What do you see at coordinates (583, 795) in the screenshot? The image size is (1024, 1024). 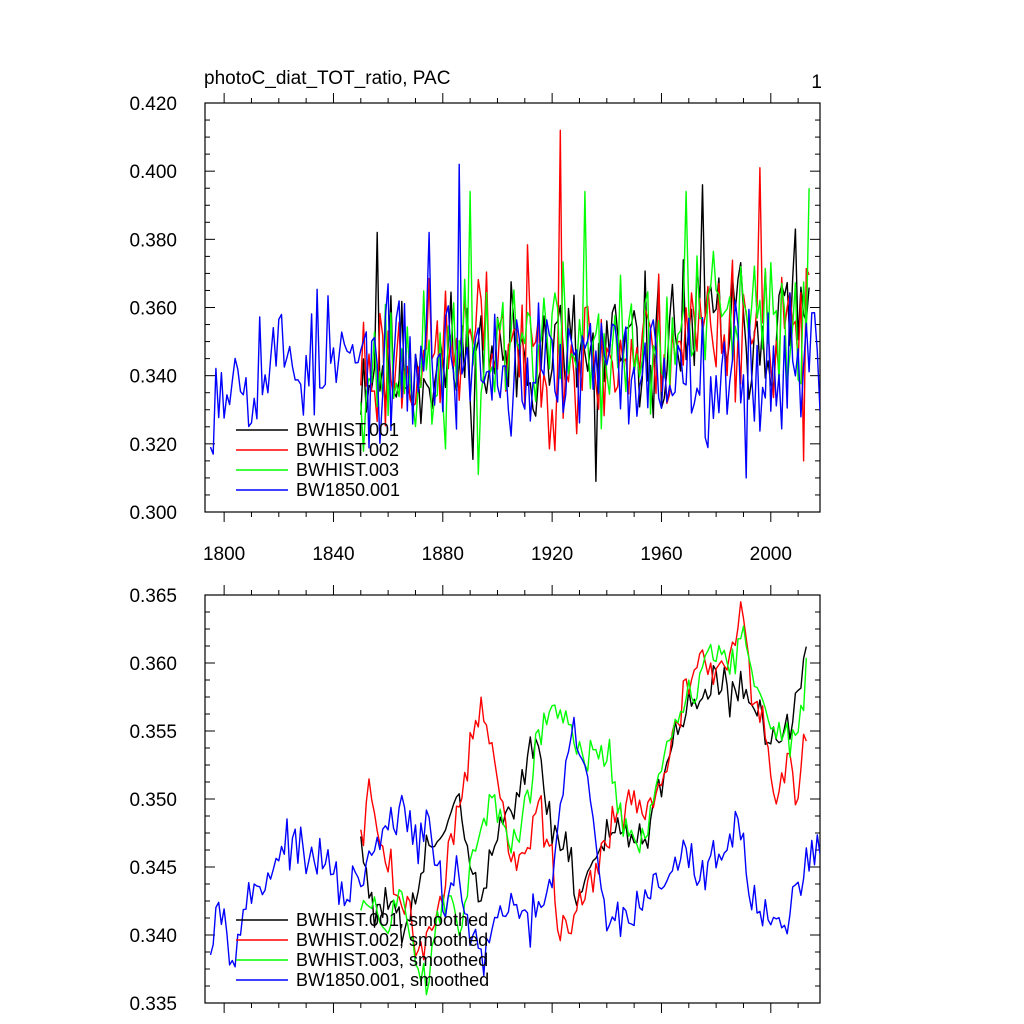 I see `series-line-bwhist-001-smoothed` at bounding box center [583, 795].